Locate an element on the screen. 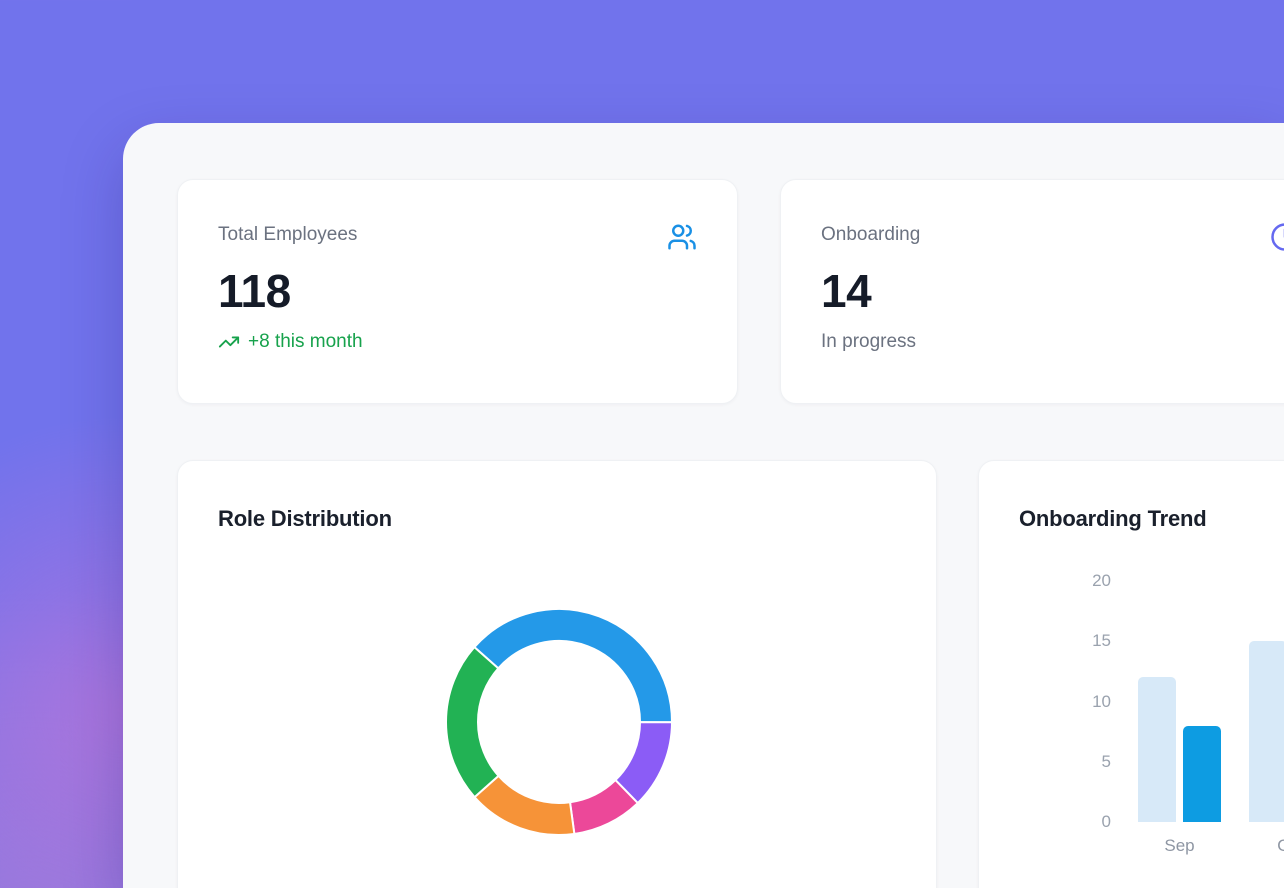 This screenshot has height=888, width=1284. onboarding-trend-bar-chart: 0 5 10 15 20 Sep Oct is located at coordinates (1131, 674).